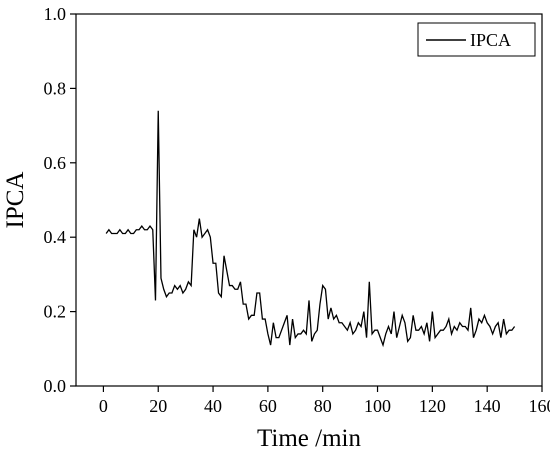 The image size is (550, 454). Describe the element at coordinates (487, 406) in the screenshot. I see `x-tick-label: 140` at that location.